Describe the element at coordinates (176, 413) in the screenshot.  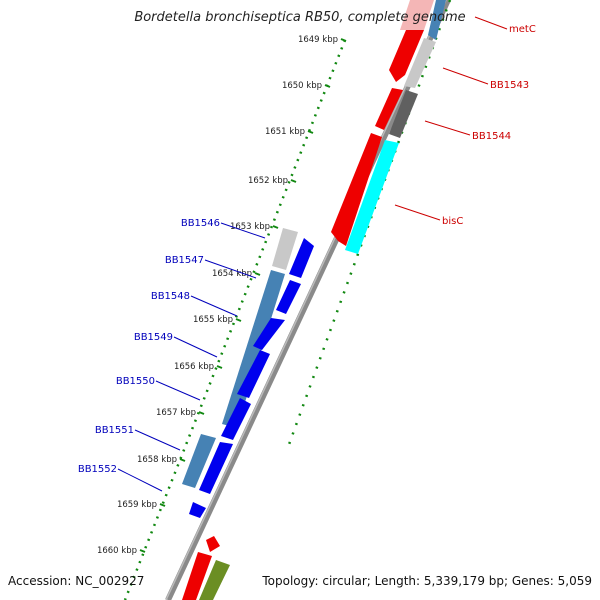
I see `scale-tick-label: 1657 kbp` at that location.